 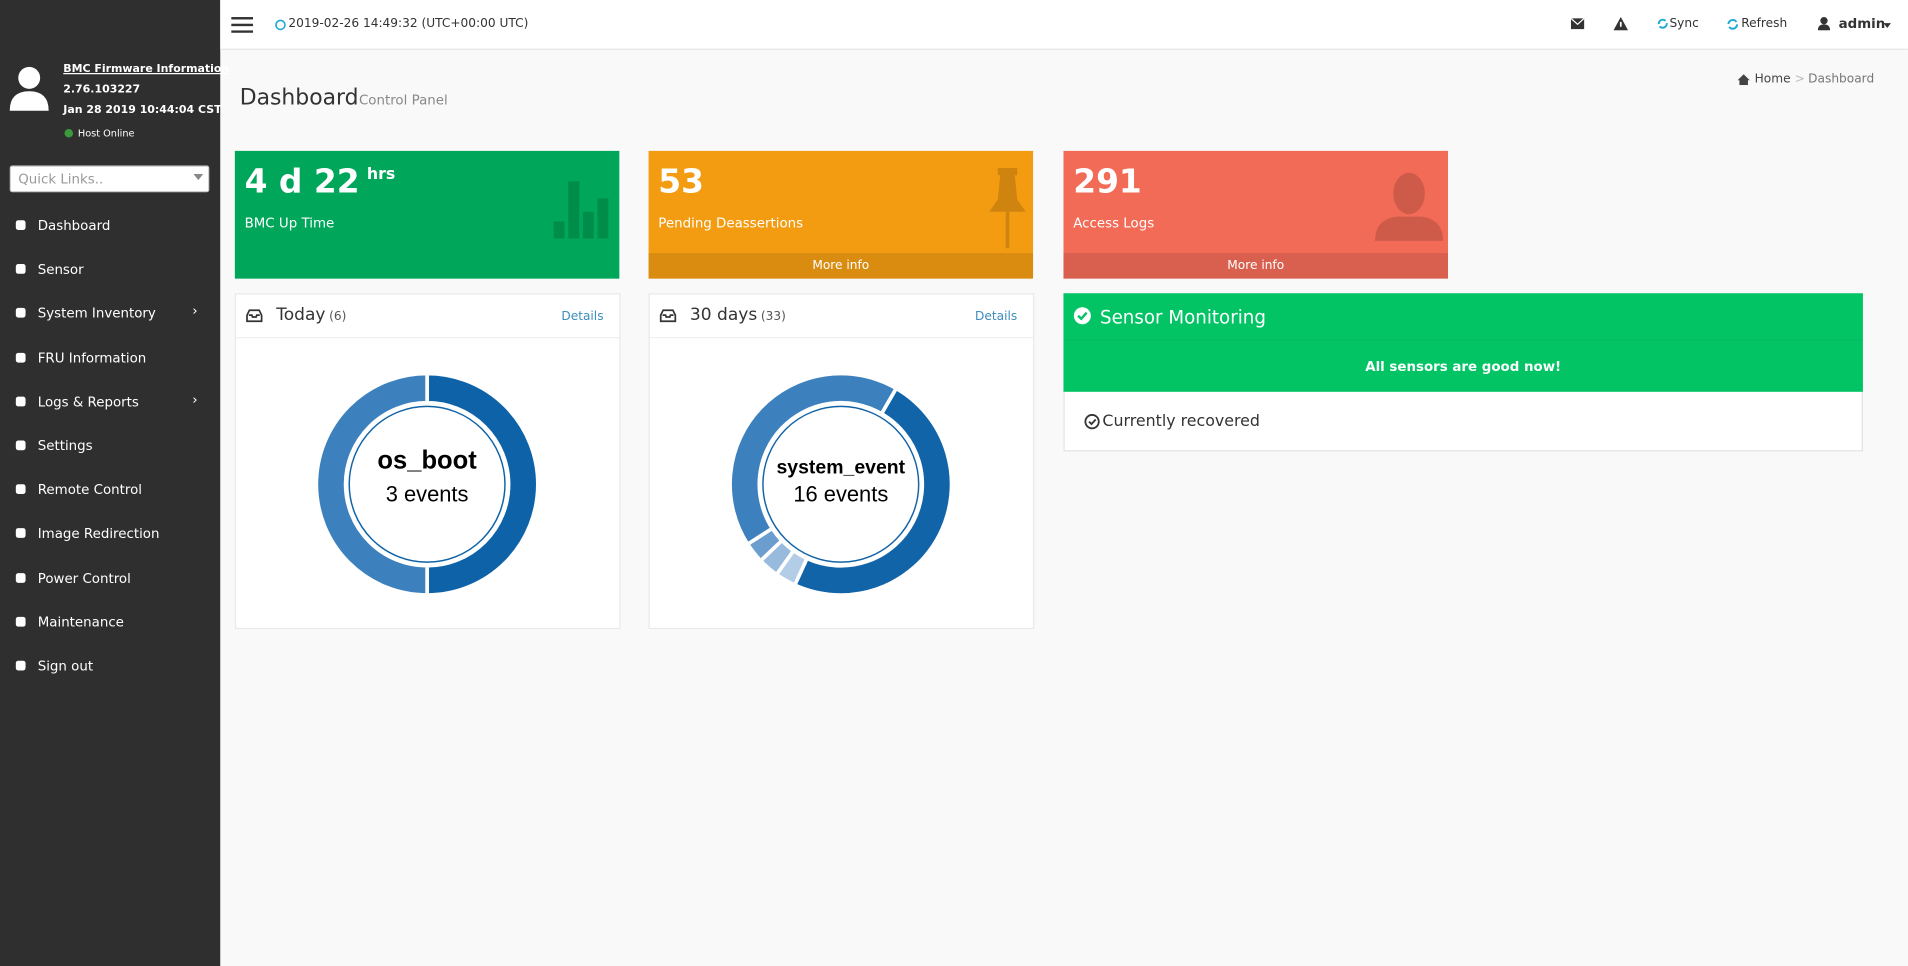 What do you see at coordinates (1107, 182) in the screenshot?
I see `stat-value: 291` at bounding box center [1107, 182].